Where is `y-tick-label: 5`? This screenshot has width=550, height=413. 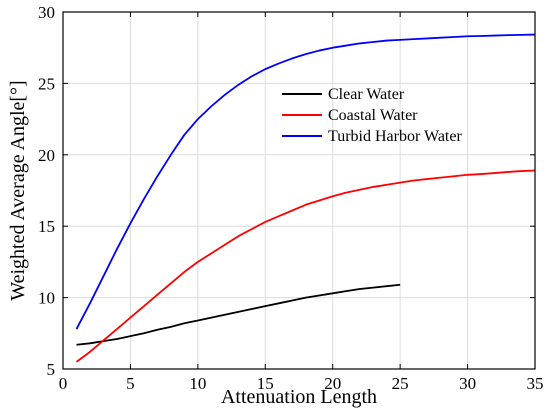
y-tick-label: 5 is located at coordinates (51, 369).